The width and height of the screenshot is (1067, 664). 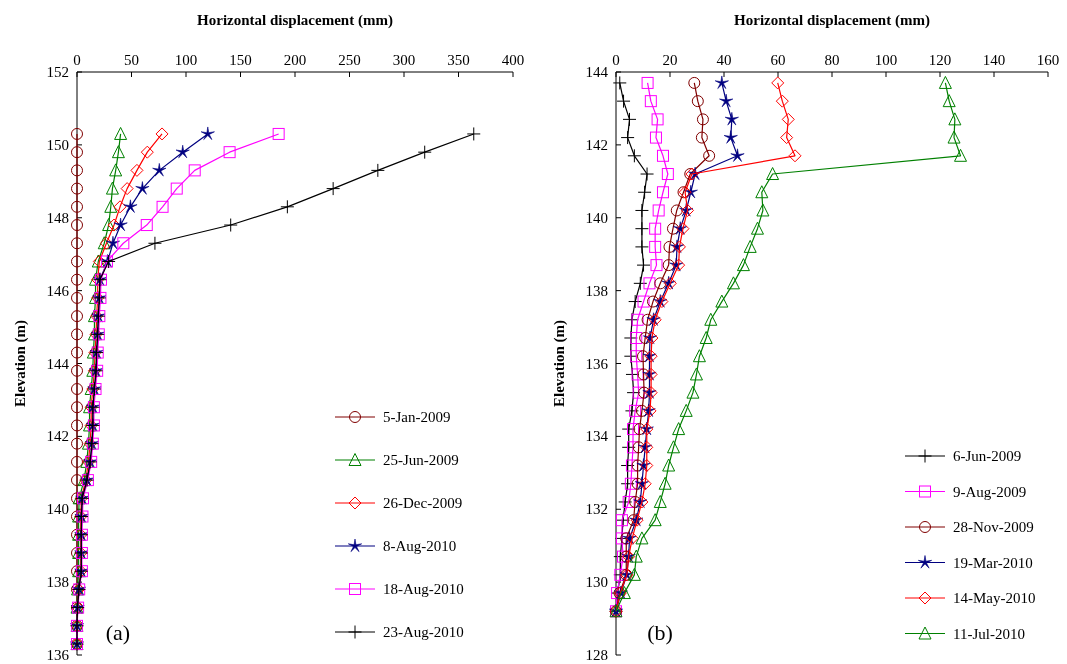 What do you see at coordinates (724, 60) in the screenshot?
I see `x-tick-label: 40` at bounding box center [724, 60].